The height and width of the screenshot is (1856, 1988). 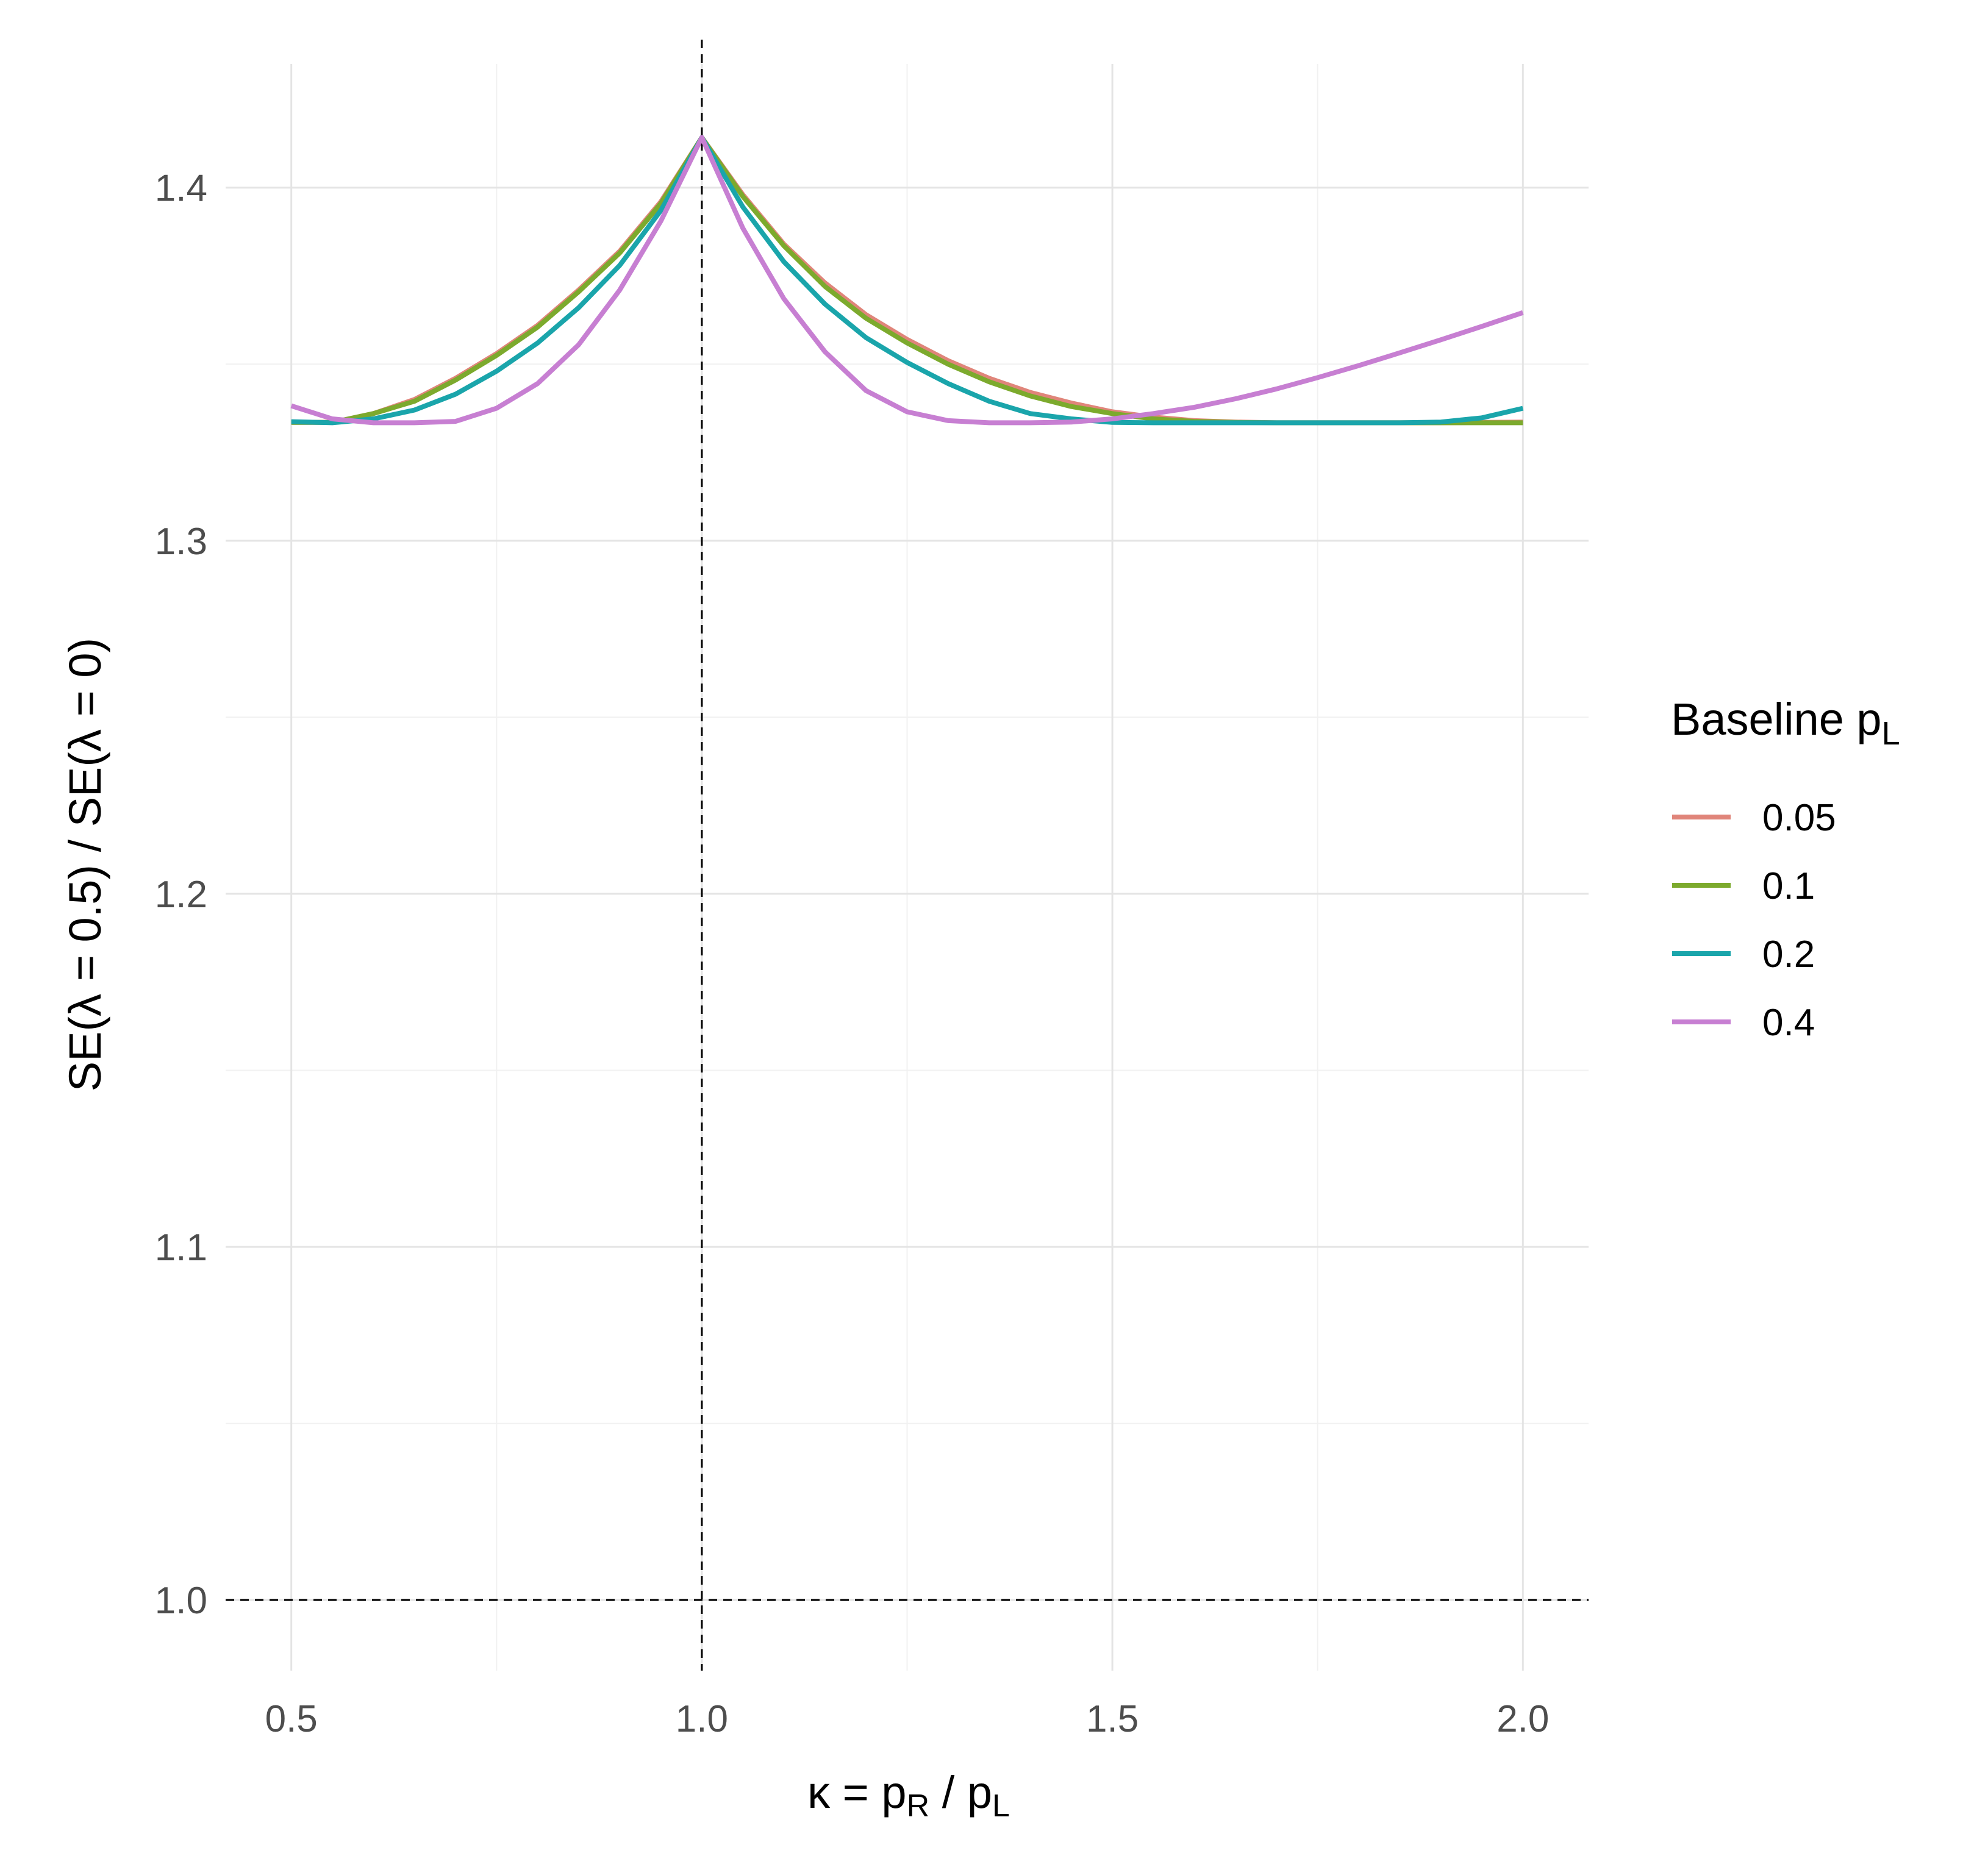 What do you see at coordinates (181, 189) in the screenshot?
I see `y-tick-label: 1.4` at bounding box center [181, 189].